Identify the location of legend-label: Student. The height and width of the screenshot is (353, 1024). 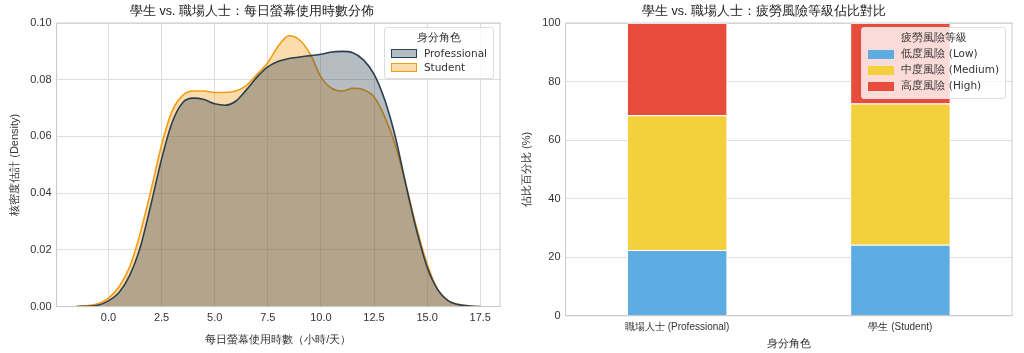
(444, 67).